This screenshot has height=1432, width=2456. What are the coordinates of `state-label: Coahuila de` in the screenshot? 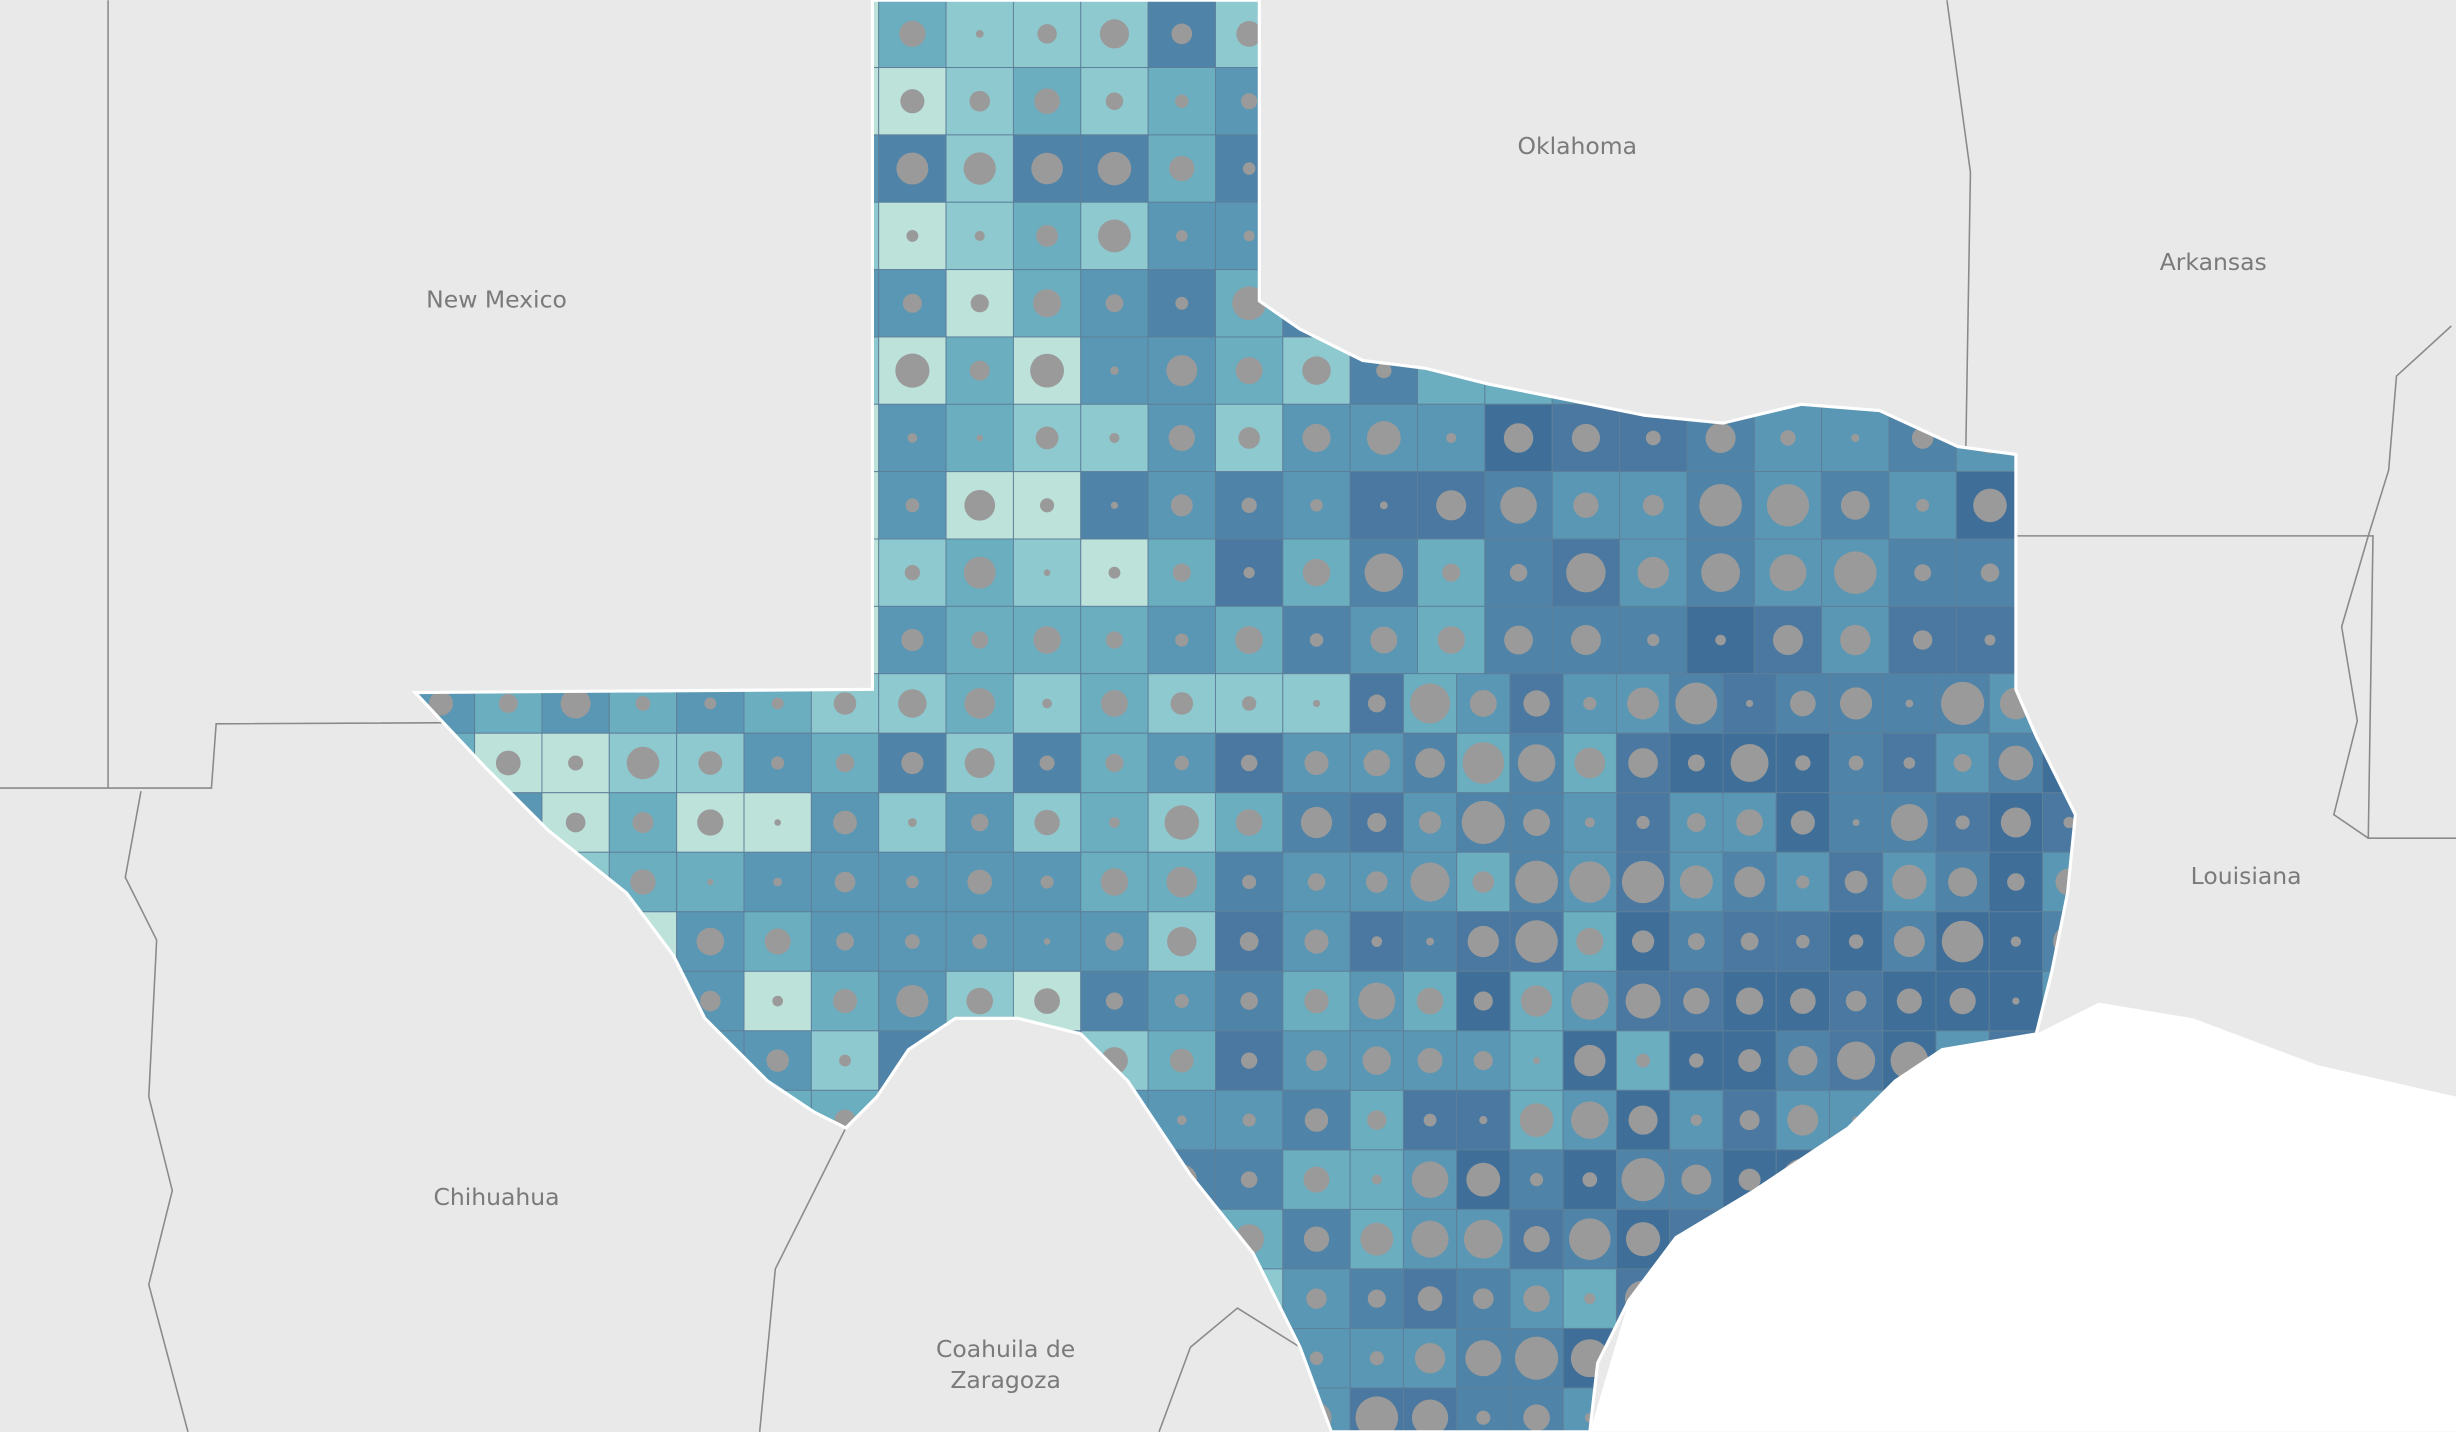 It's located at (1005, 1349).